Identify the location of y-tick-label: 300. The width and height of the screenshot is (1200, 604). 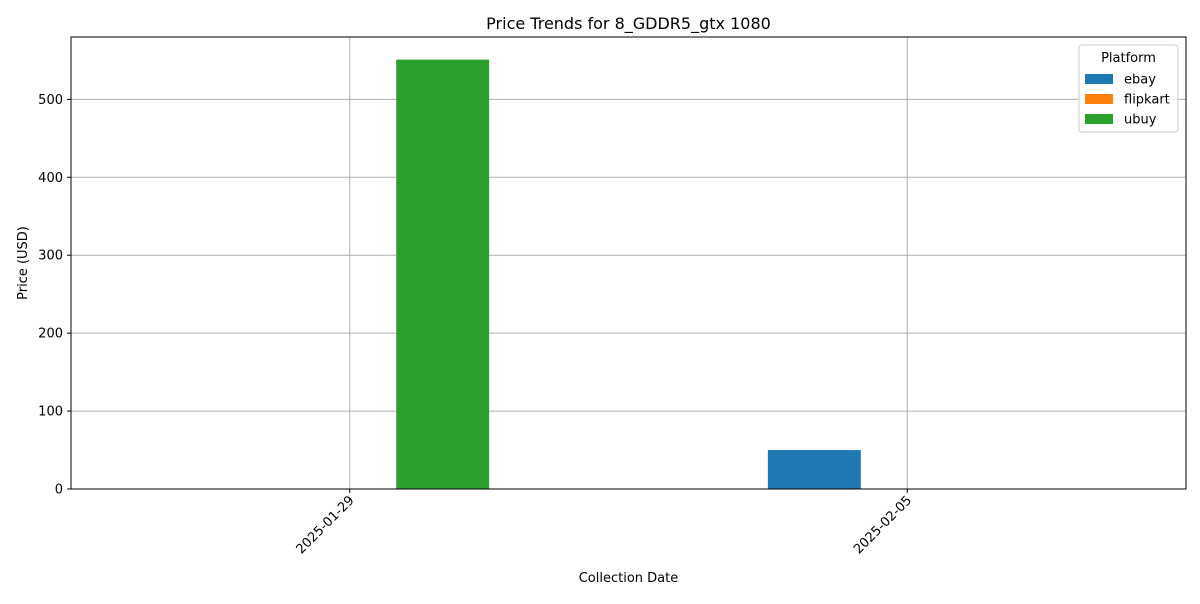
(50, 256).